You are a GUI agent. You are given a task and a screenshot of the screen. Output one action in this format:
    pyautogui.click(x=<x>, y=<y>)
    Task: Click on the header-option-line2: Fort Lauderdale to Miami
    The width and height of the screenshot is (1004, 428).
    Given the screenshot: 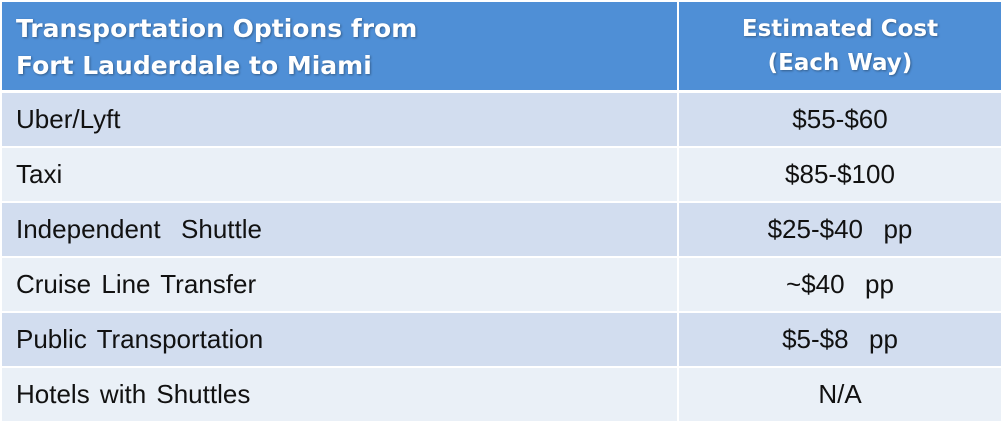 What is the action you would take?
    pyautogui.click(x=194, y=65)
    